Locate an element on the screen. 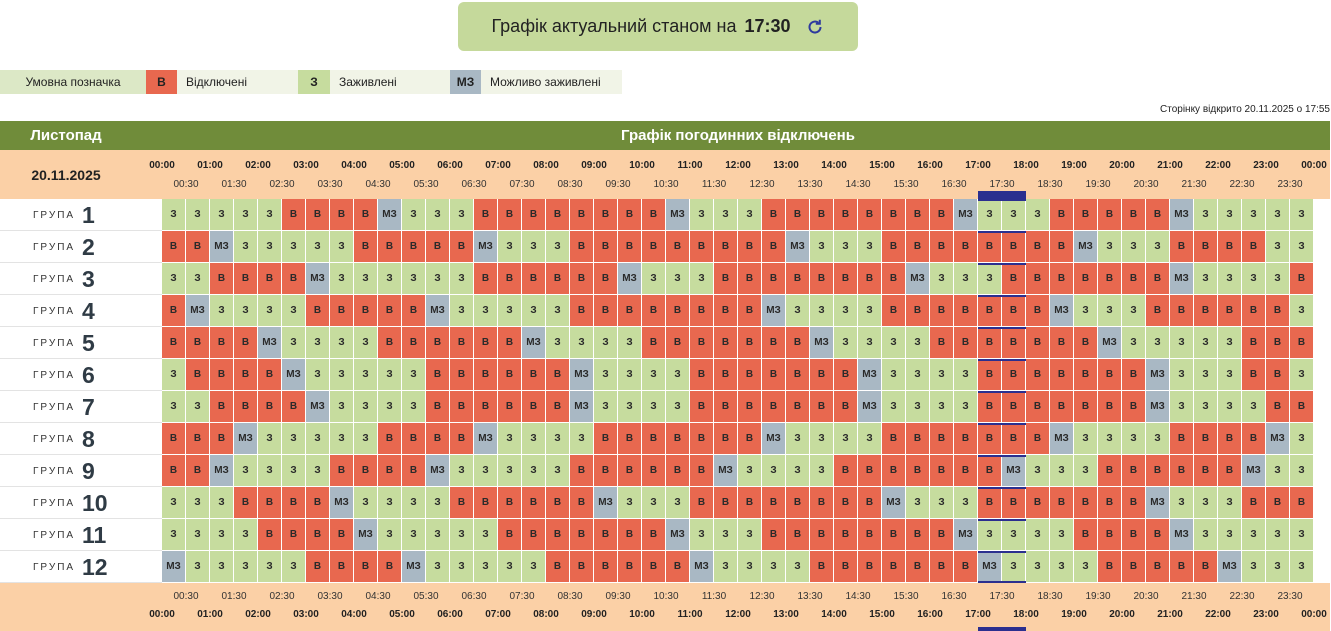  half-hour-label: 07:30 is located at coordinates (522, 184).